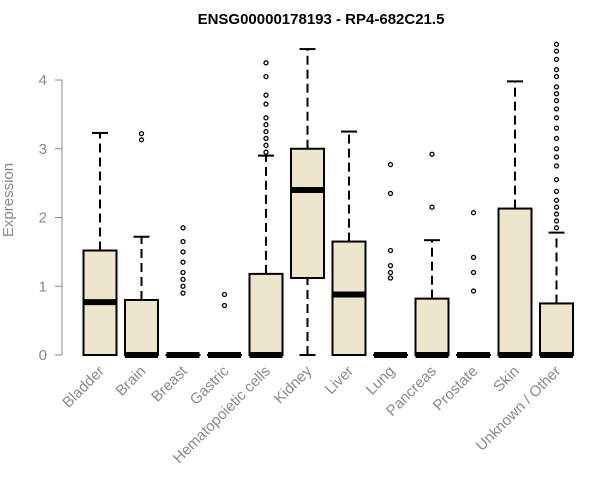 This screenshot has height=500, width=600. I want to click on y-tick-label-4: 4, so click(43, 80).